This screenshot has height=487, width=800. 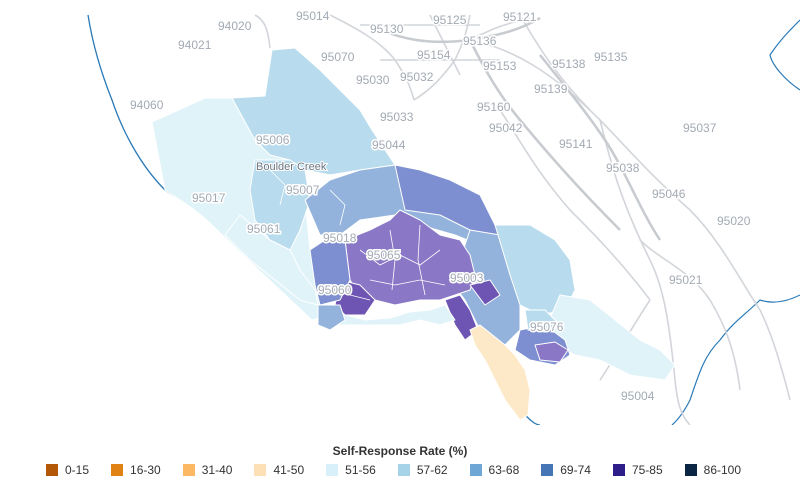 What do you see at coordinates (338, 57) in the screenshot?
I see `zip-label: 95070` at bounding box center [338, 57].